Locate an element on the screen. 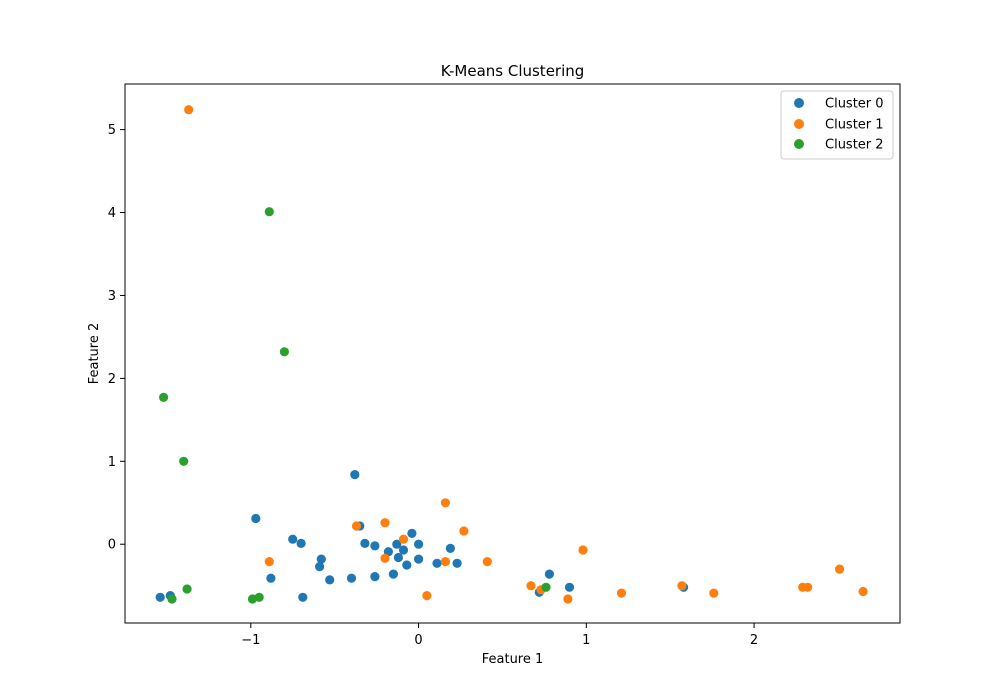 This screenshot has height=700, width=1000. y-tick-label: 3 is located at coordinates (112, 296).